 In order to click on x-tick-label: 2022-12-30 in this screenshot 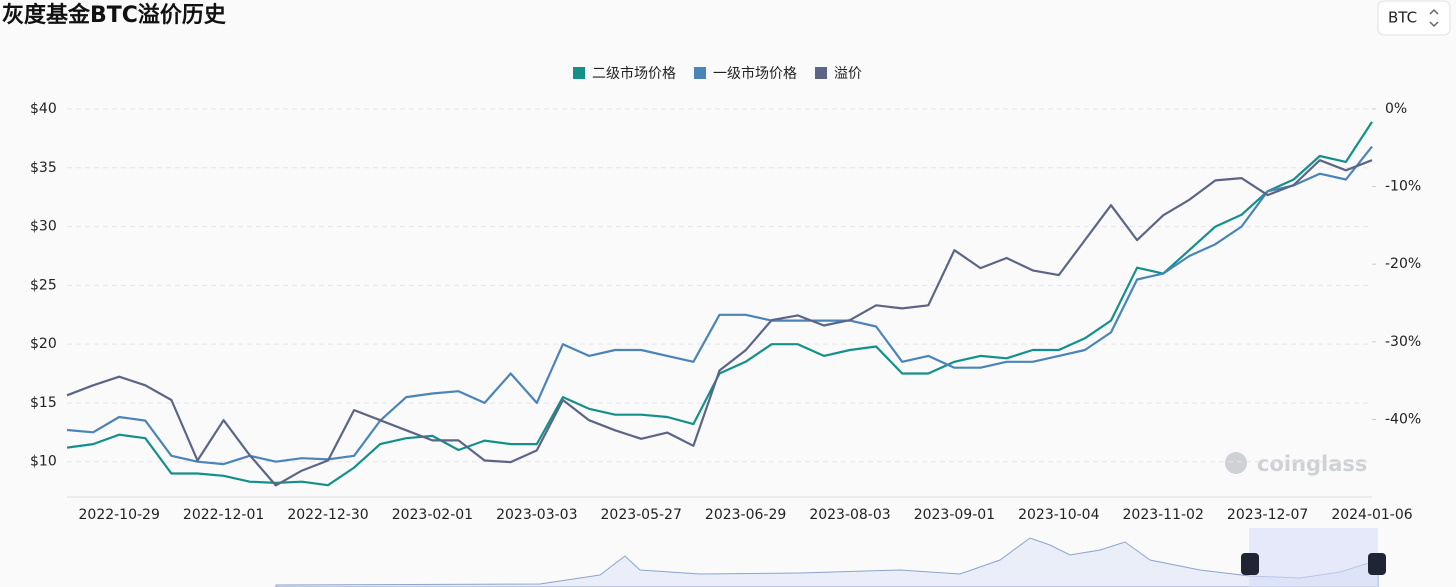, I will do `click(327, 515)`.